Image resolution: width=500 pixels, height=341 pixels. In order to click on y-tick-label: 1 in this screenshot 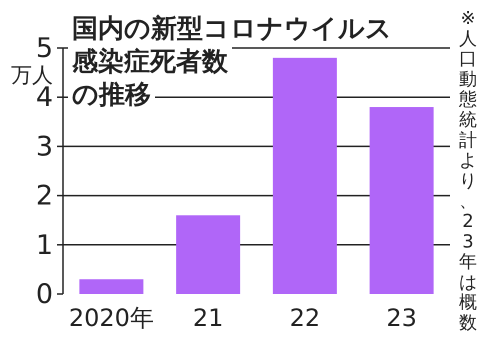, I will do `click(44, 245)`.